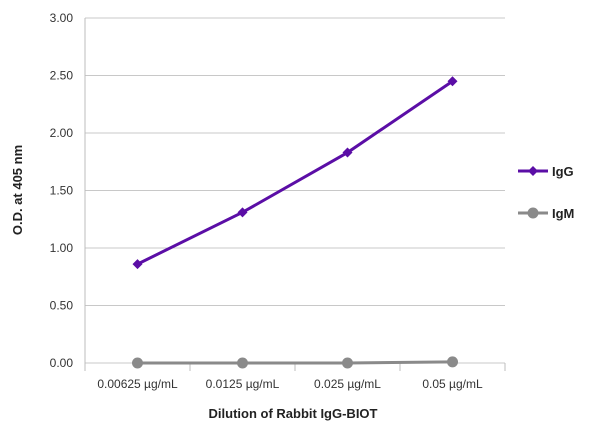 This screenshot has width=600, height=439. What do you see at coordinates (62, 133) in the screenshot?
I see `y-tick-label: 2.00` at bounding box center [62, 133].